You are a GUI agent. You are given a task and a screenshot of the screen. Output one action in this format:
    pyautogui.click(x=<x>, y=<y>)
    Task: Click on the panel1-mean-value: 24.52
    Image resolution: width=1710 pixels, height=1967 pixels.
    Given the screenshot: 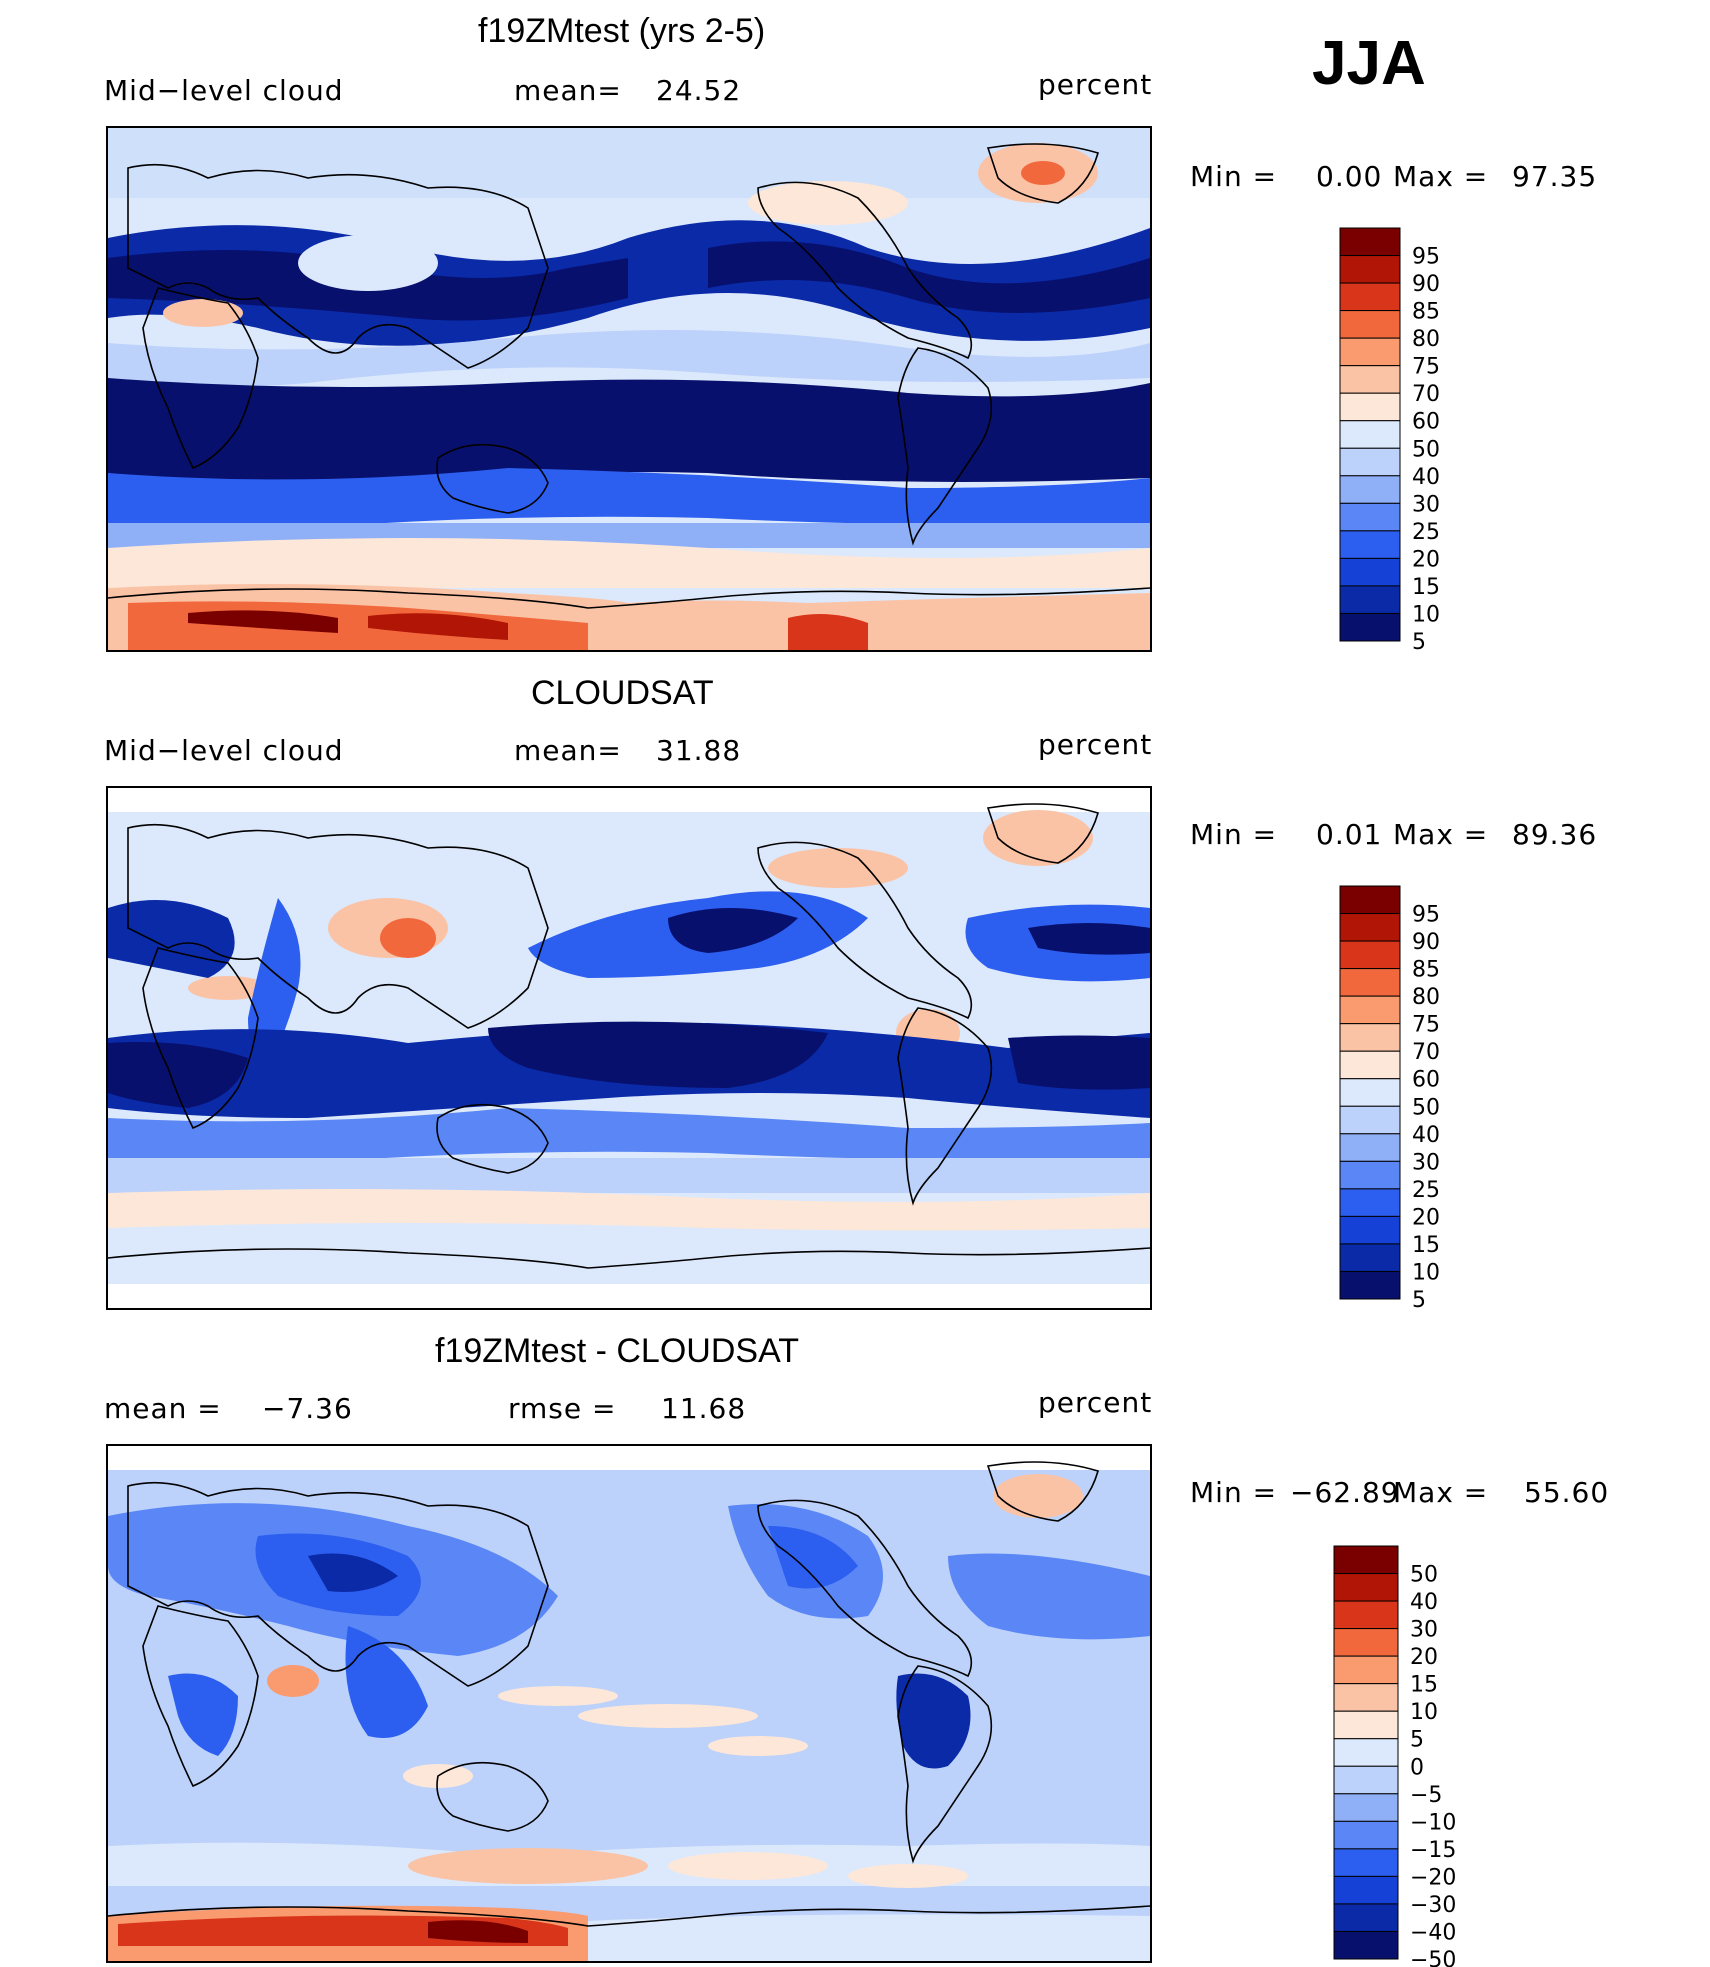 What is the action you would take?
    pyautogui.click(x=699, y=90)
    